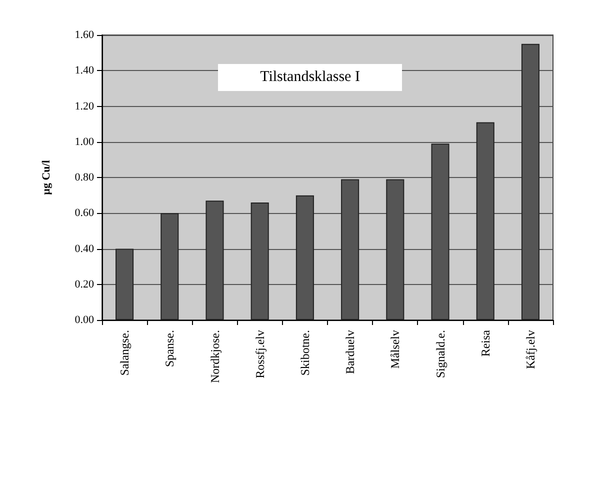 This screenshot has height=478, width=601. What do you see at coordinates (125, 353) in the screenshot?
I see `x-tick-label: Salangse.` at bounding box center [125, 353].